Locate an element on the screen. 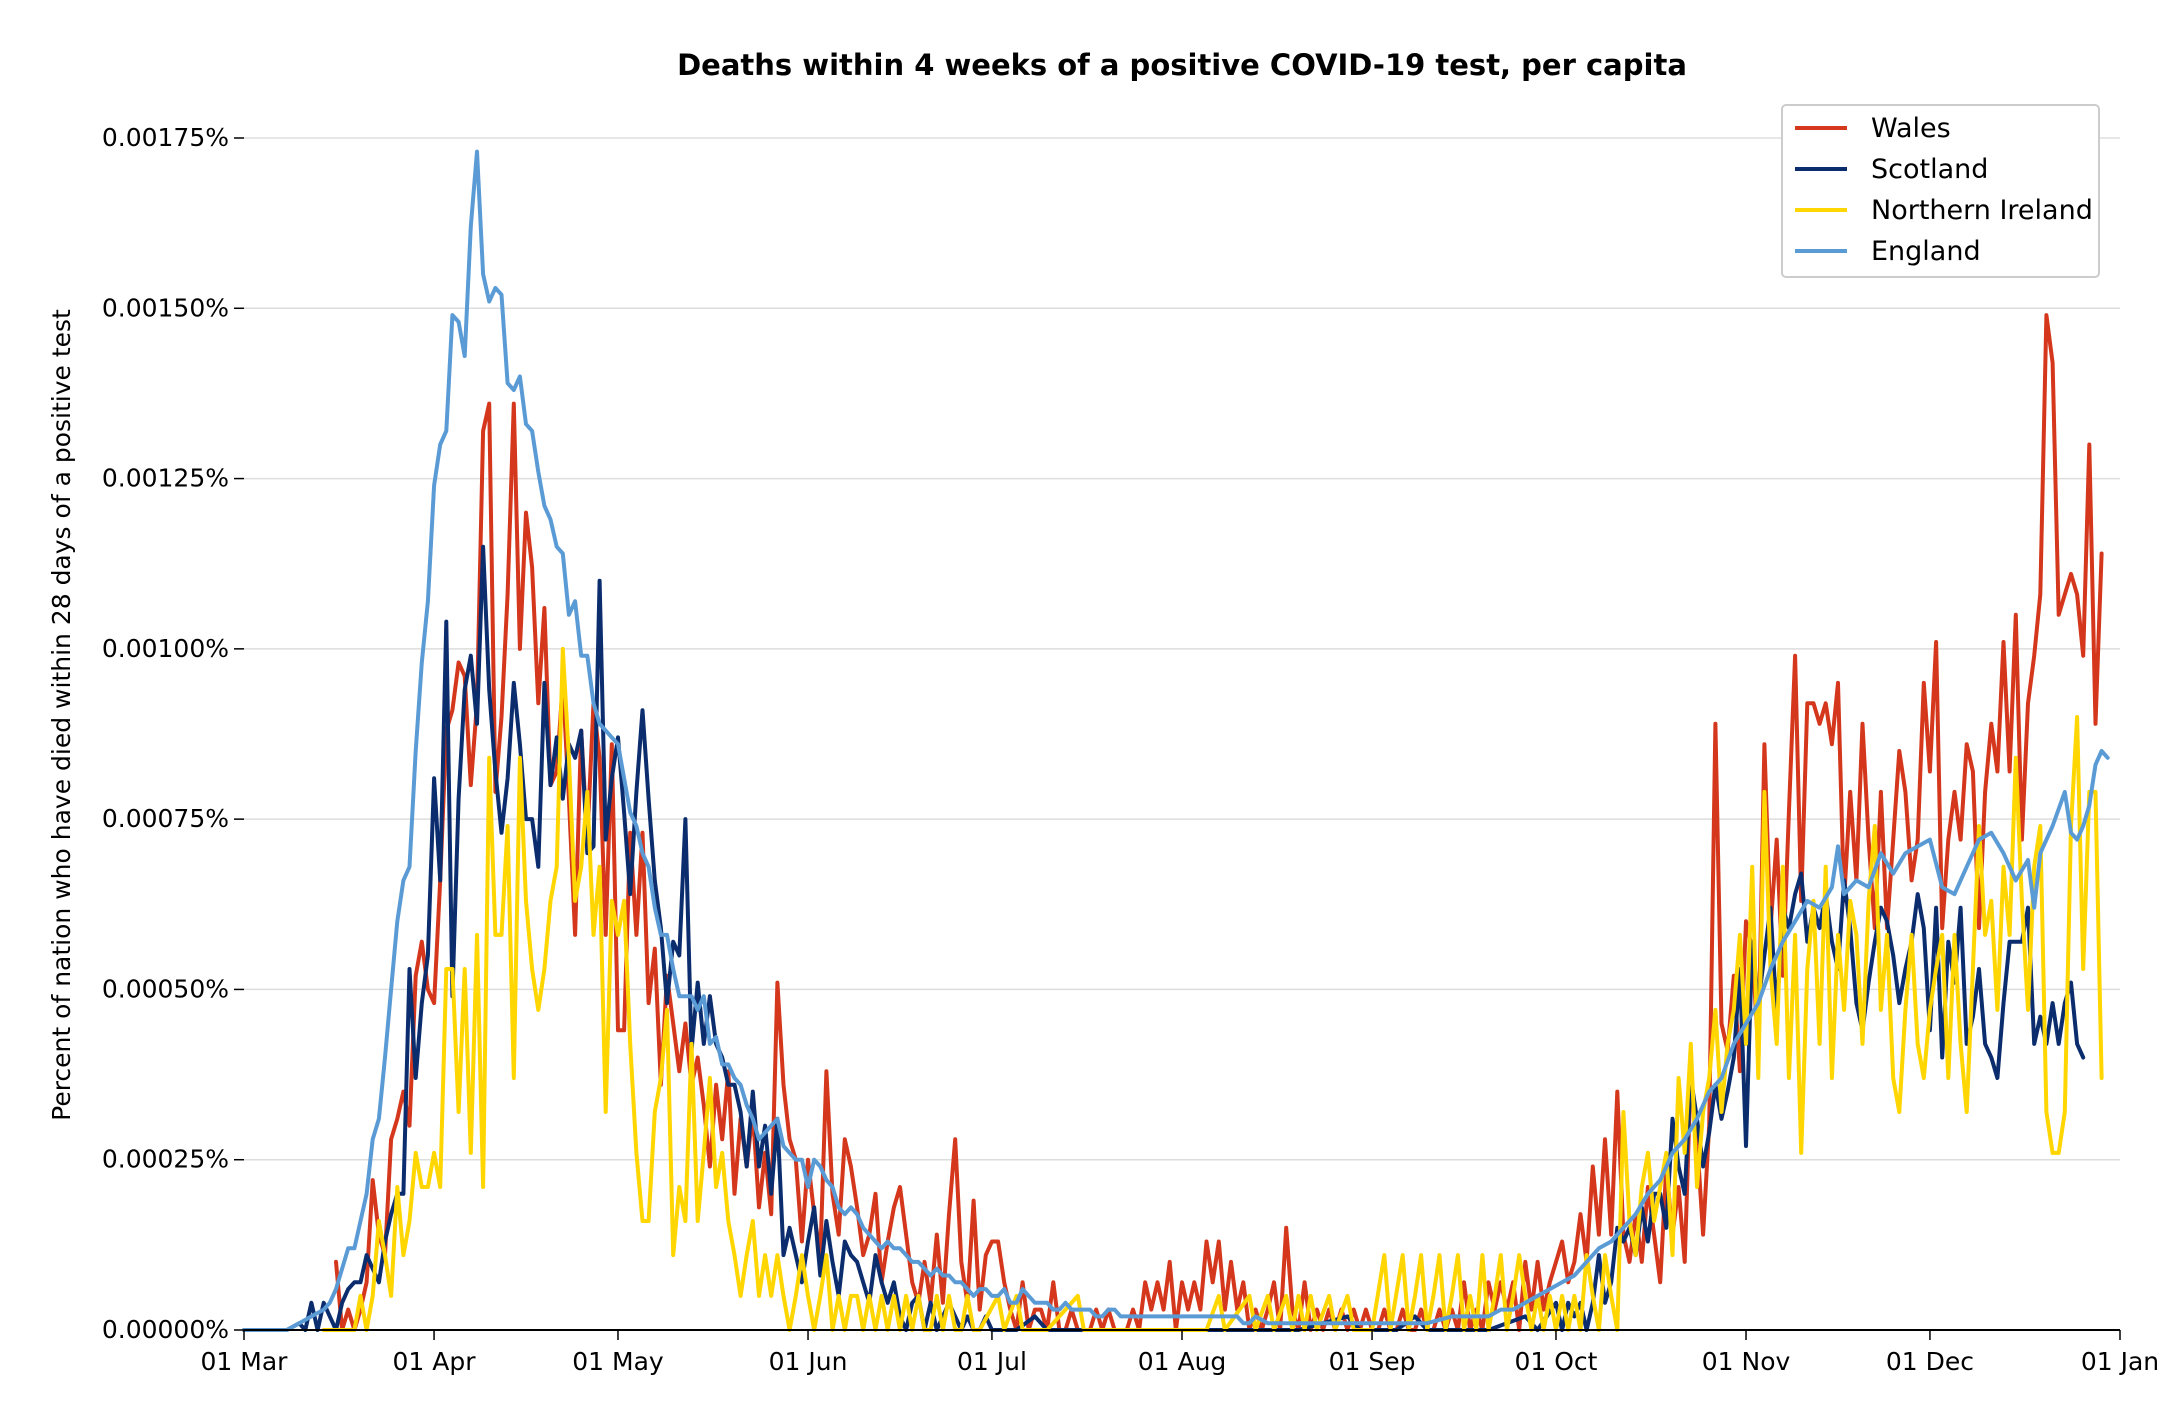  legend-label: Northern Ireland is located at coordinates (1982, 210).